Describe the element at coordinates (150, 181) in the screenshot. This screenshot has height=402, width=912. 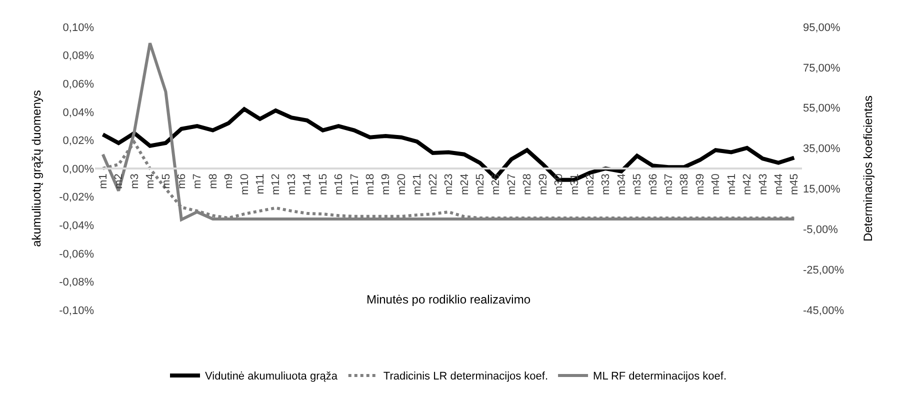
I see `x-tick-label: m4` at that location.